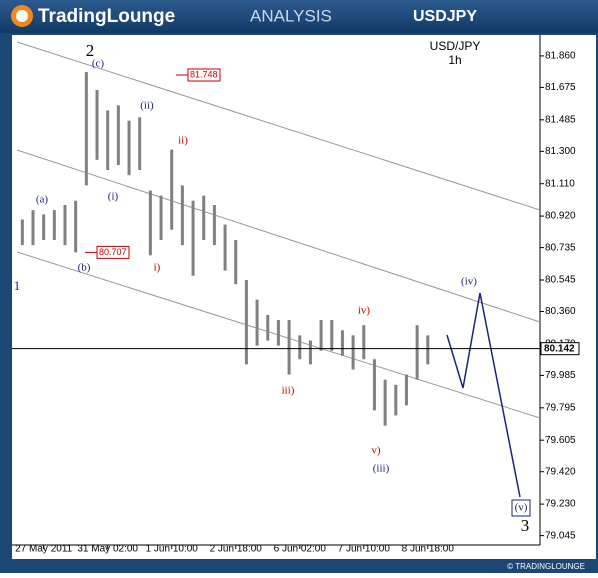 The height and width of the screenshot is (578, 598). Describe the element at coordinates (300, 549) in the screenshot. I see `x-tick-label: 6 Jun 02:00` at that location.